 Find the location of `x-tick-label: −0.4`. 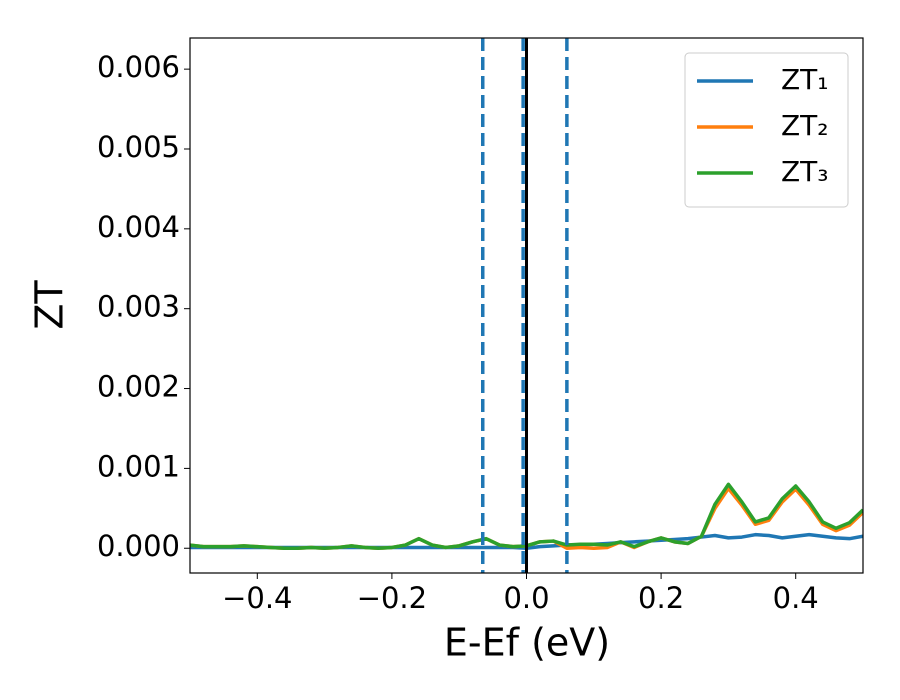

x-tick-label: −0.4 is located at coordinates (257, 598).